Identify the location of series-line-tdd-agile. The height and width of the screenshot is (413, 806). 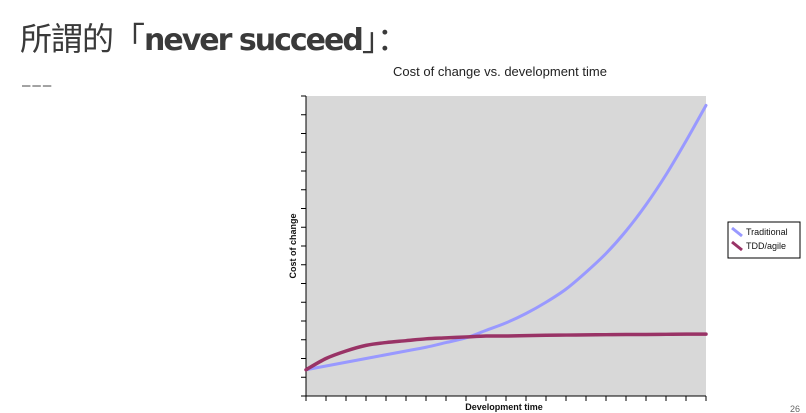
(506, 352).